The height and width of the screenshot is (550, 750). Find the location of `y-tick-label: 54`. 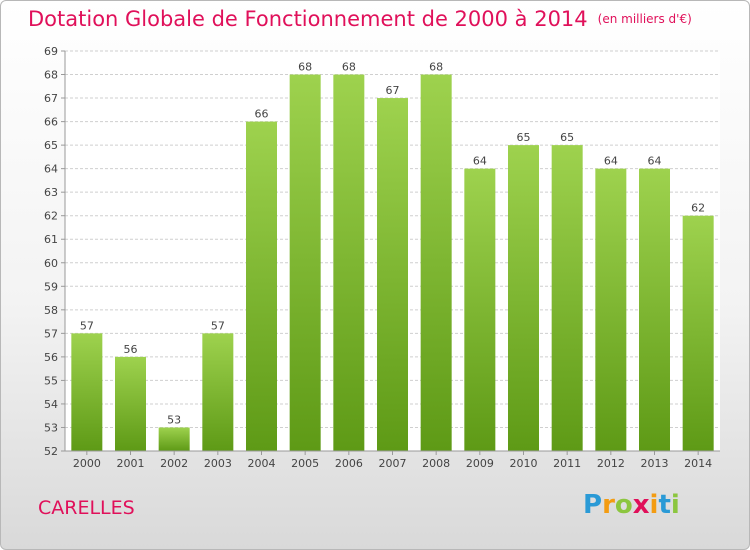

y-tick-label: 54 is located at coordinates (51, 404).